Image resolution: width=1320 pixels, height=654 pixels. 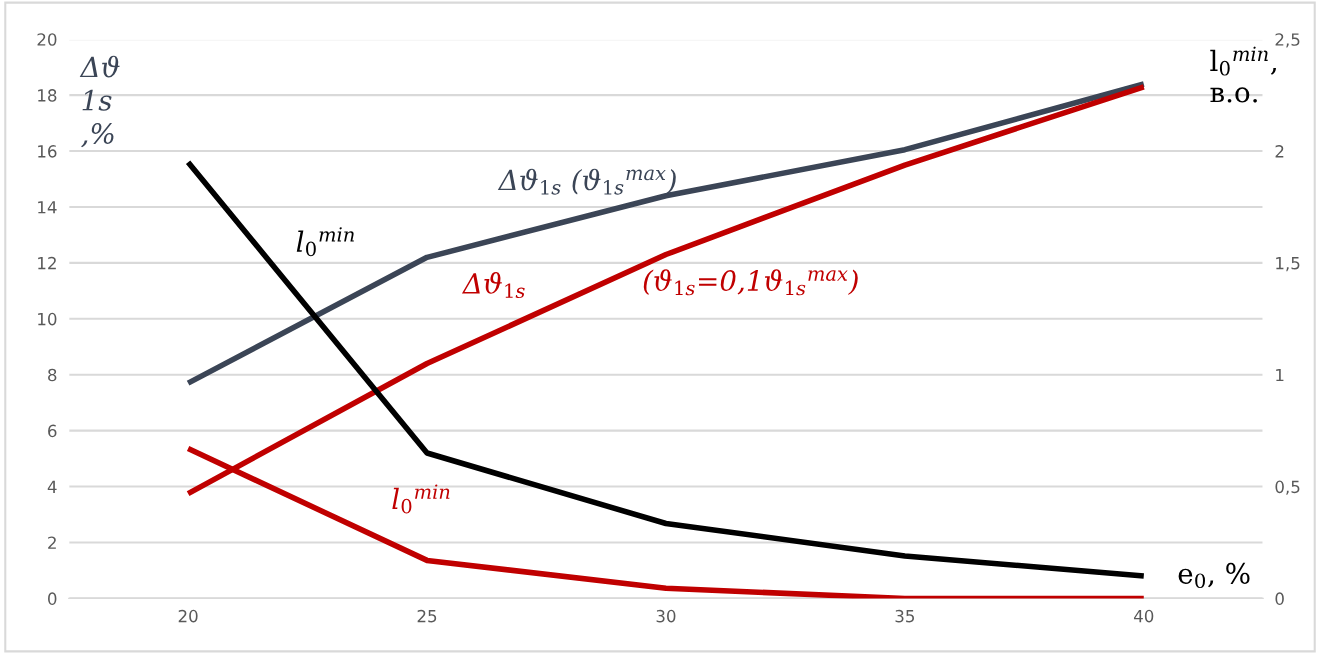 What do you see at coordinates (1280, 375) in the screenshot?
I see `y2-tick-label: 1` at bounding box center [1280, 375].